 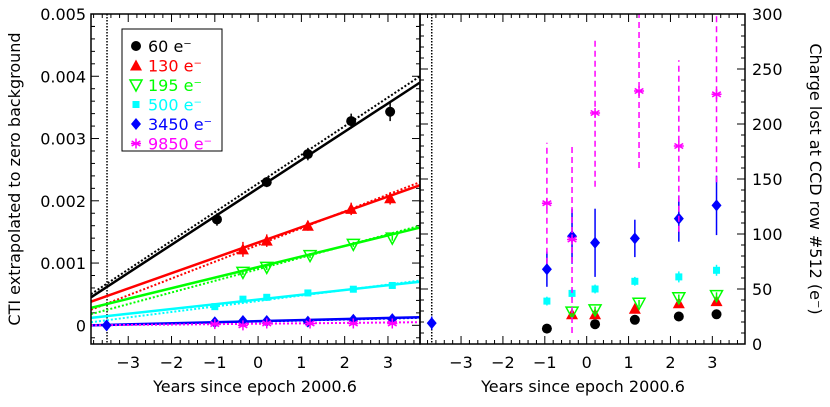 I want to click on y-tick-label: 100, so click(x=767, y=234).